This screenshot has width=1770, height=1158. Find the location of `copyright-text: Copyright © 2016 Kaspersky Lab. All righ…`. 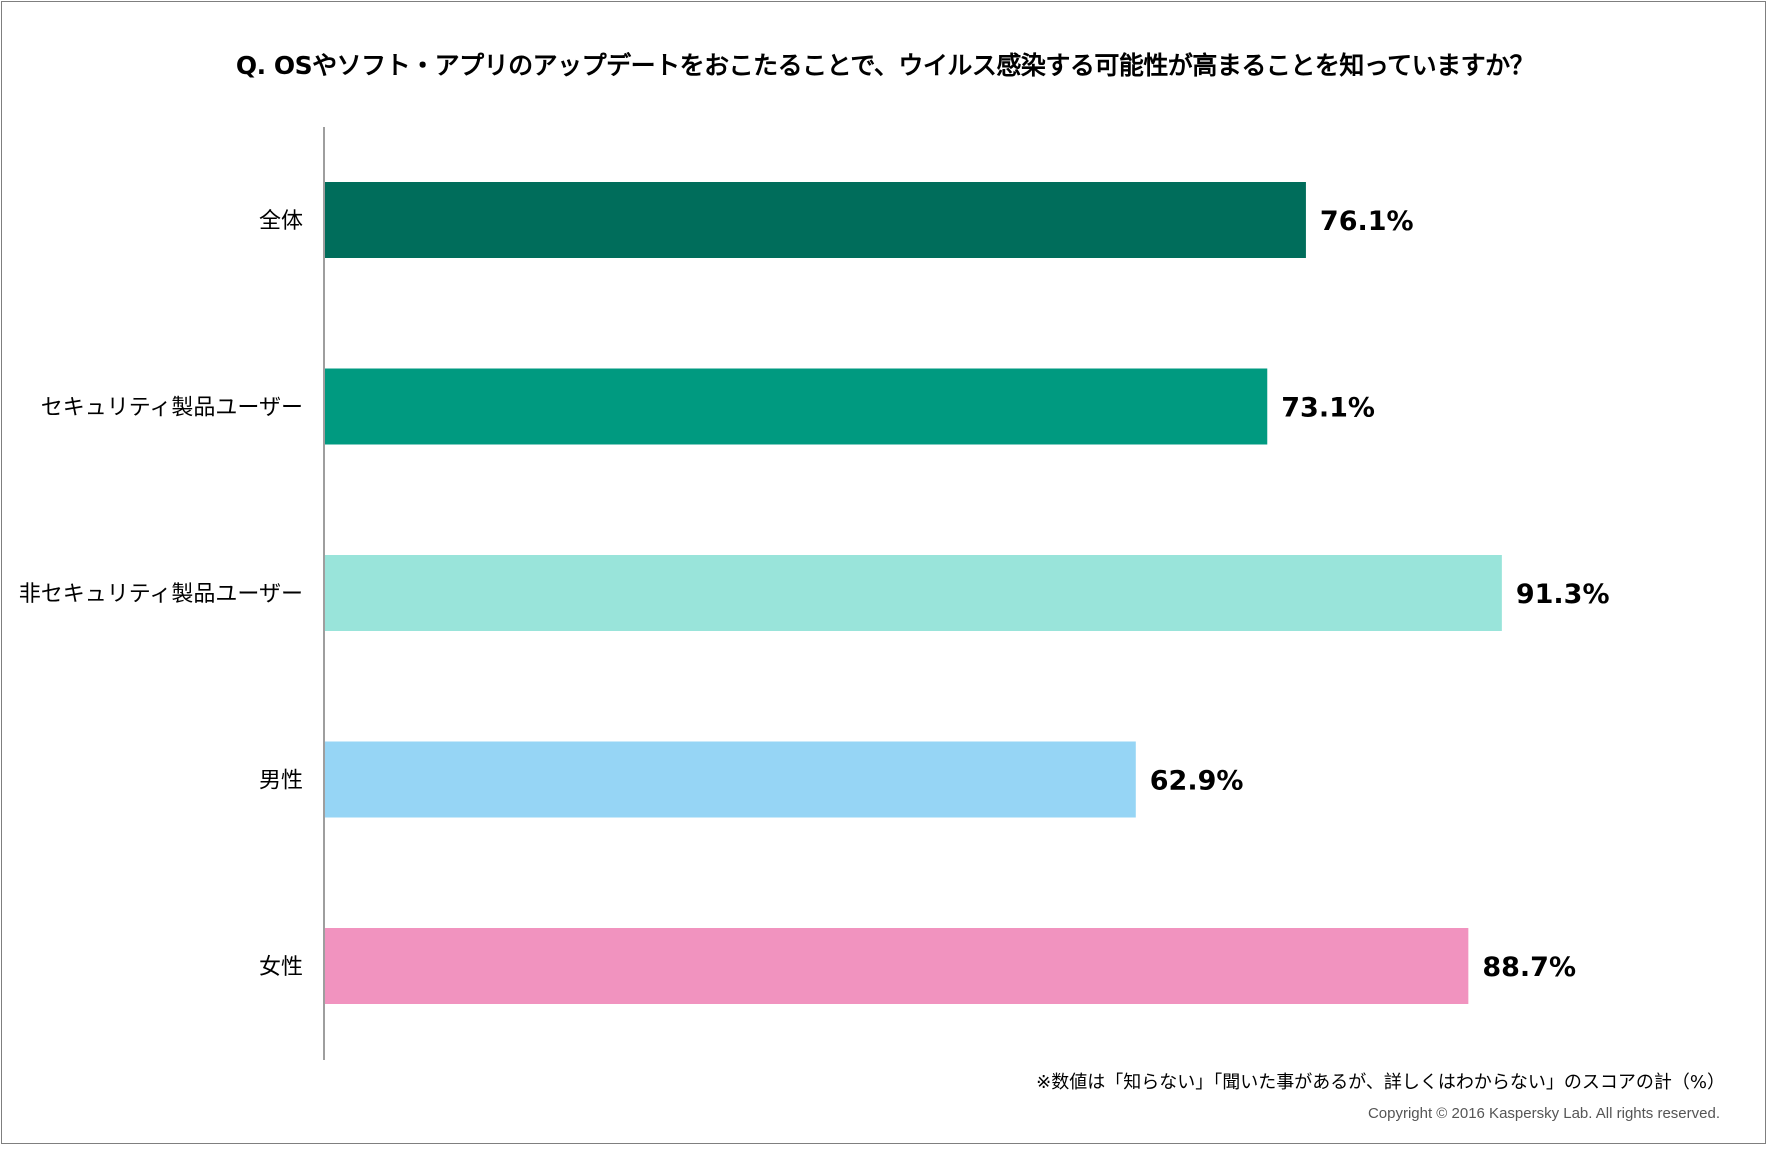

copyright-text: Copyright © 2016 Kaspersky Lab. All righ… is located at coordinates (1543, 1113).